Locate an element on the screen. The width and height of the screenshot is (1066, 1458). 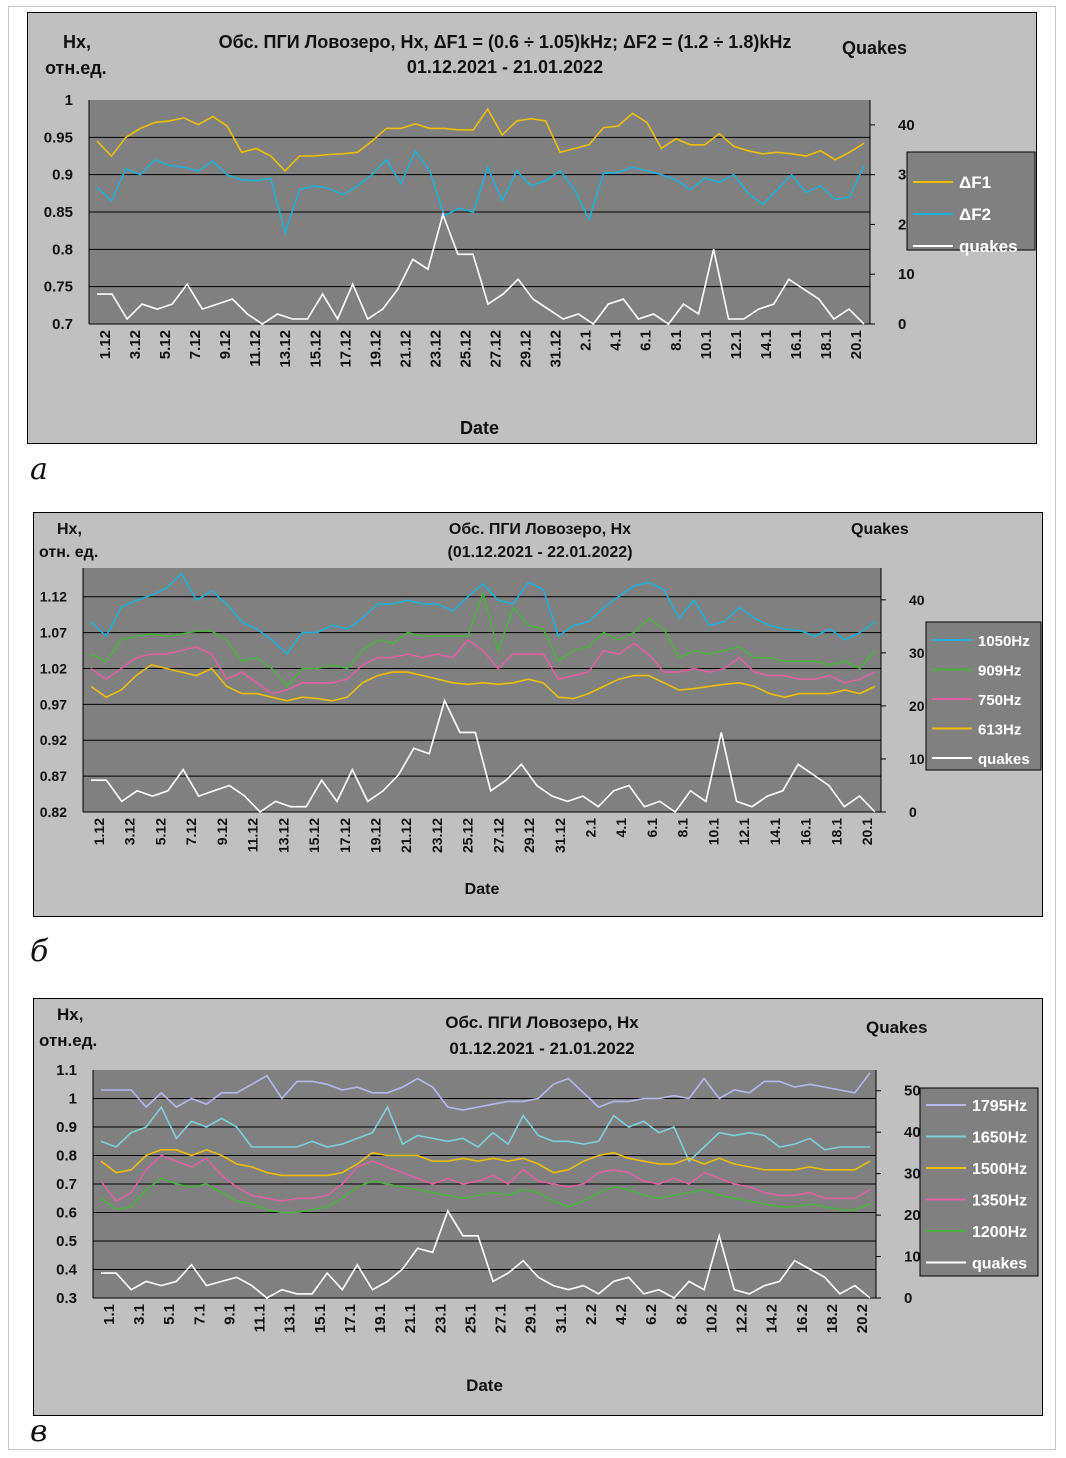
x-tick-label: 19.1 is located at coordinates (380, 1318).